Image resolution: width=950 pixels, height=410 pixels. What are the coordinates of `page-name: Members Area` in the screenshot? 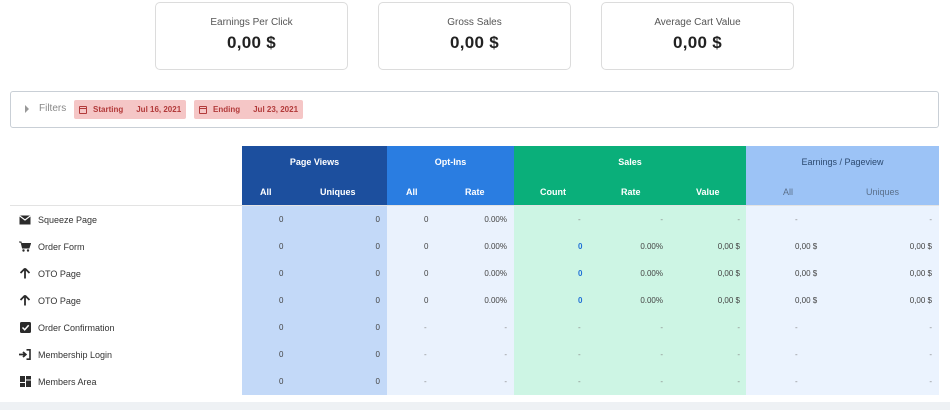 It's located at (67, 381).